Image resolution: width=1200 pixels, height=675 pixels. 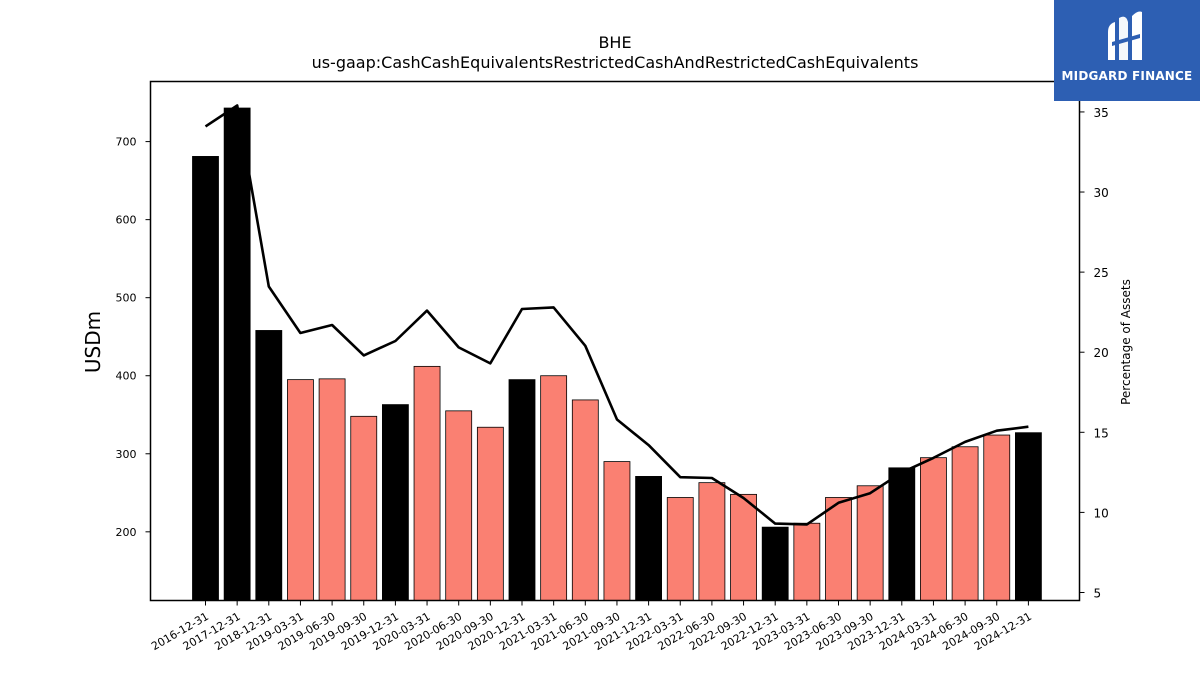 What do you see at coordinates (126, 532) in the screenshot?
I see `y-tick-label: 200` at bounding box center [126, 532].